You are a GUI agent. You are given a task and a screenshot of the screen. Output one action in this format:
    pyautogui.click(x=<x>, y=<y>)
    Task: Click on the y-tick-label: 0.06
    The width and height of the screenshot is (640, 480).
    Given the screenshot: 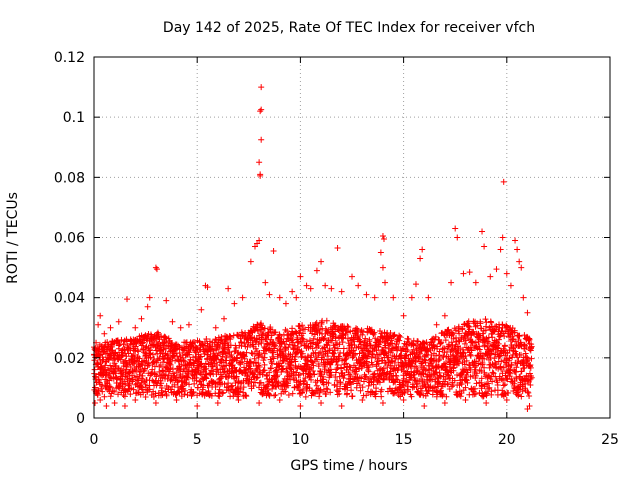 What is the action you would take?
    pyautogui.click(x=69, y=239)
    